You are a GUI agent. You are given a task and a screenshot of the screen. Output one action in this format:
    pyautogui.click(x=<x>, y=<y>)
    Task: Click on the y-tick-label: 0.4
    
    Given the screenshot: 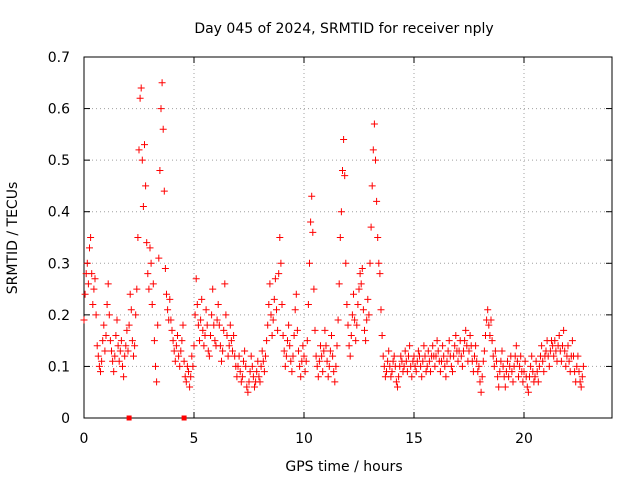 What is the action you would take?
    pyautogui.click(x=59, y=213)
    